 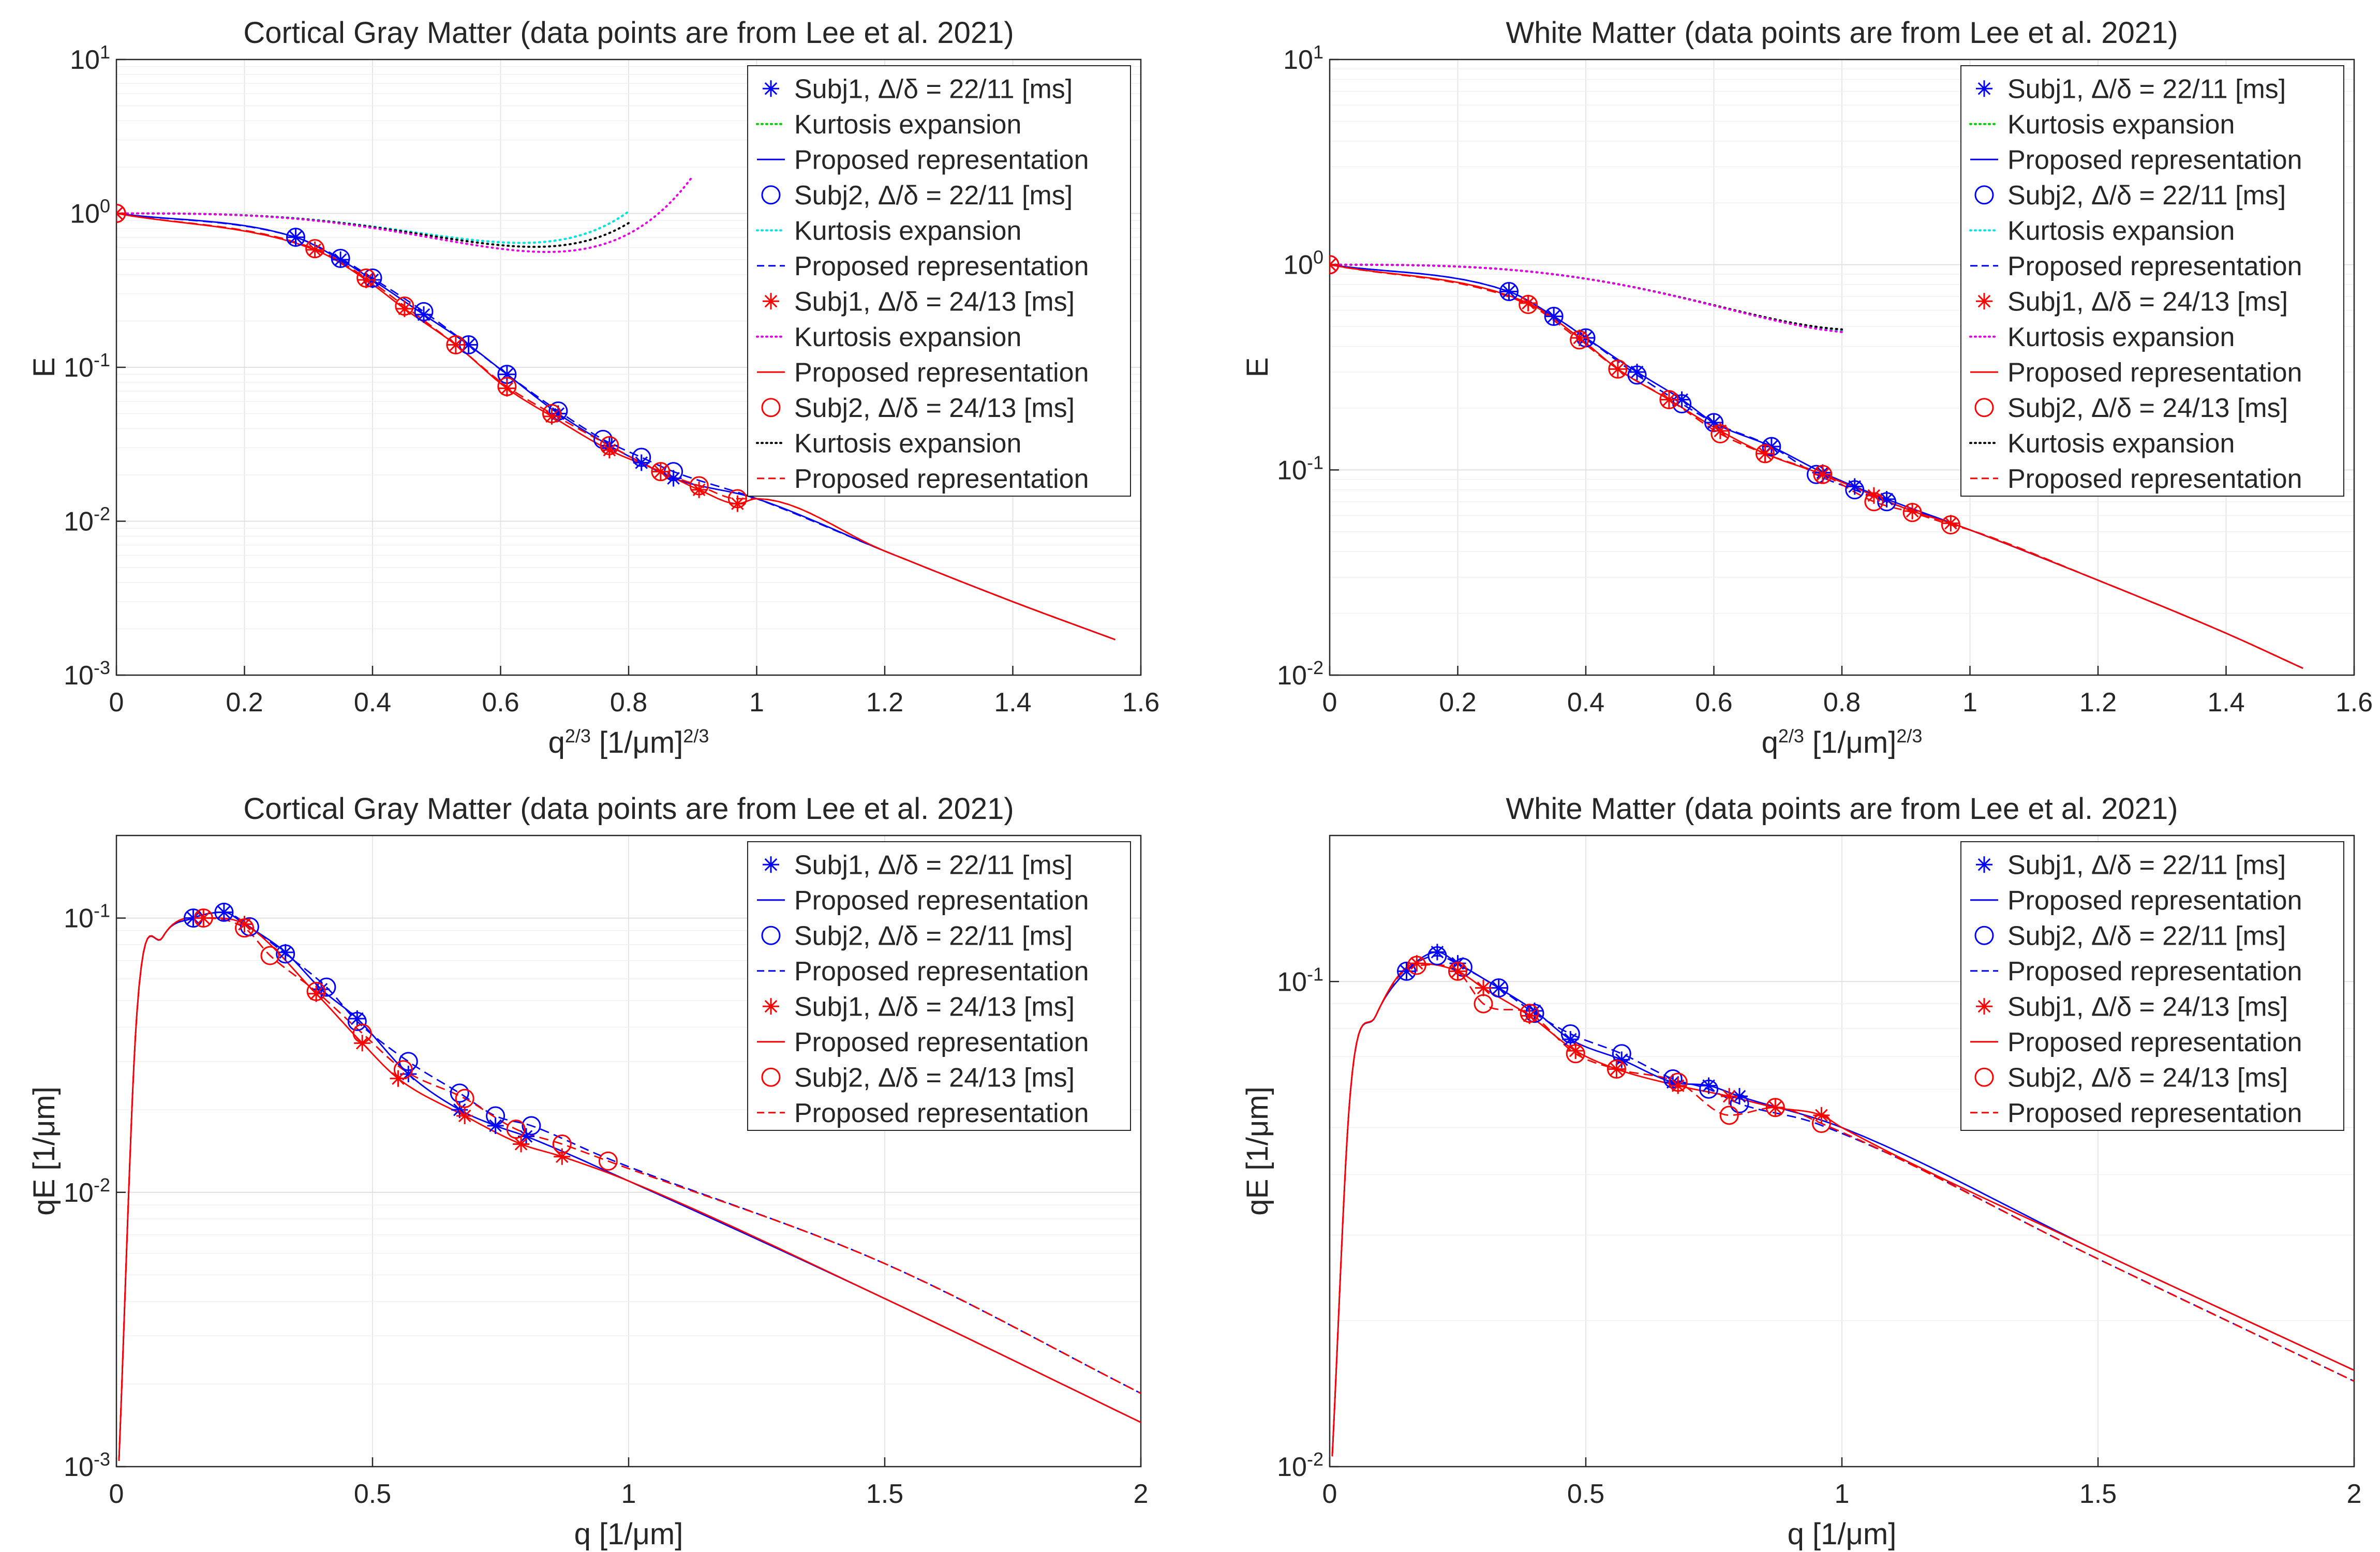 I want to click on x-tick-label: 1.6, so click(x=2354, y=703).